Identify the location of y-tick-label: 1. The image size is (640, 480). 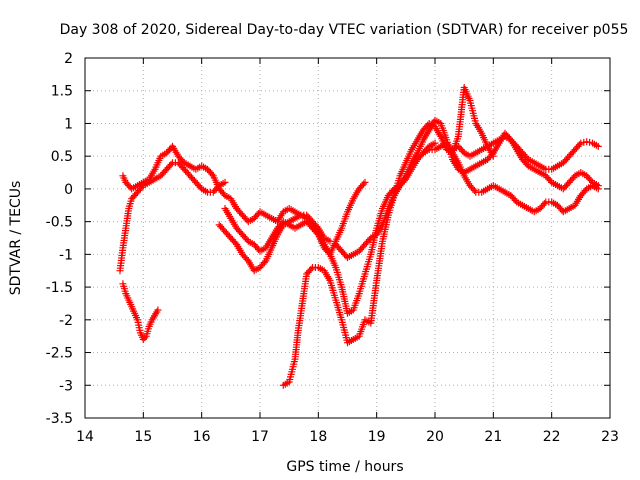
(68, 124).